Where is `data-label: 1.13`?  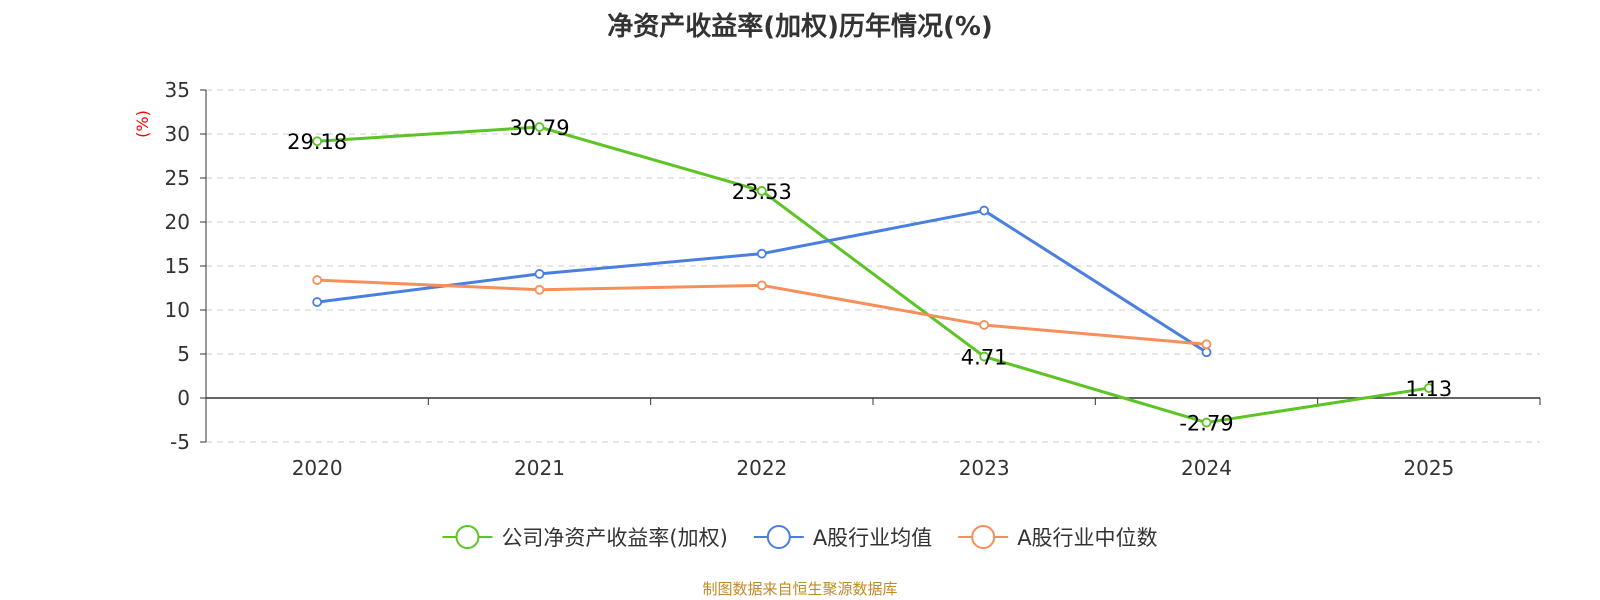
data-label: 1.13 is located at coordinates (1428, 389).